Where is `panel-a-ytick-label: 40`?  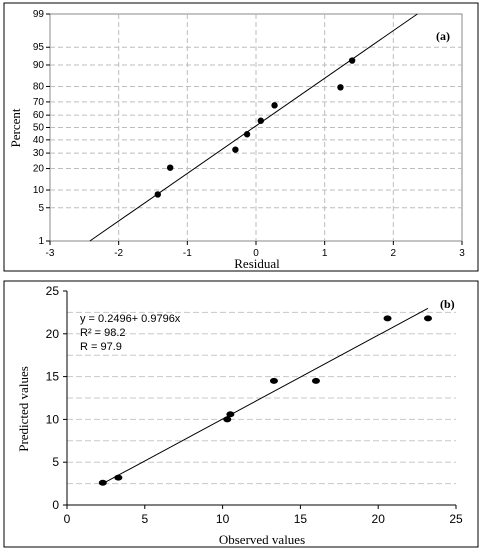
panel-a-ytick-label: 40 is located at coordinates (39, 140).